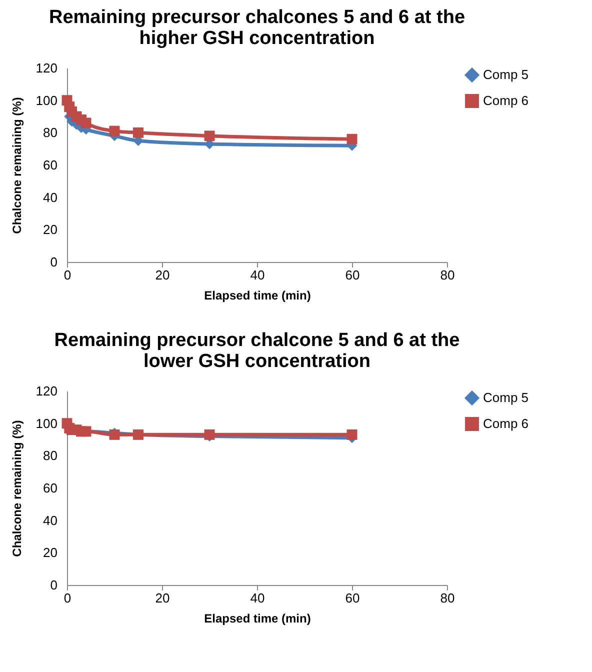 Image resolution: width=592 pixels, height=672 pixels. I want to click on chart-title: Remaining precursor chalcones 5 and 6 at the higher GSH concentration, so click(257, 28).